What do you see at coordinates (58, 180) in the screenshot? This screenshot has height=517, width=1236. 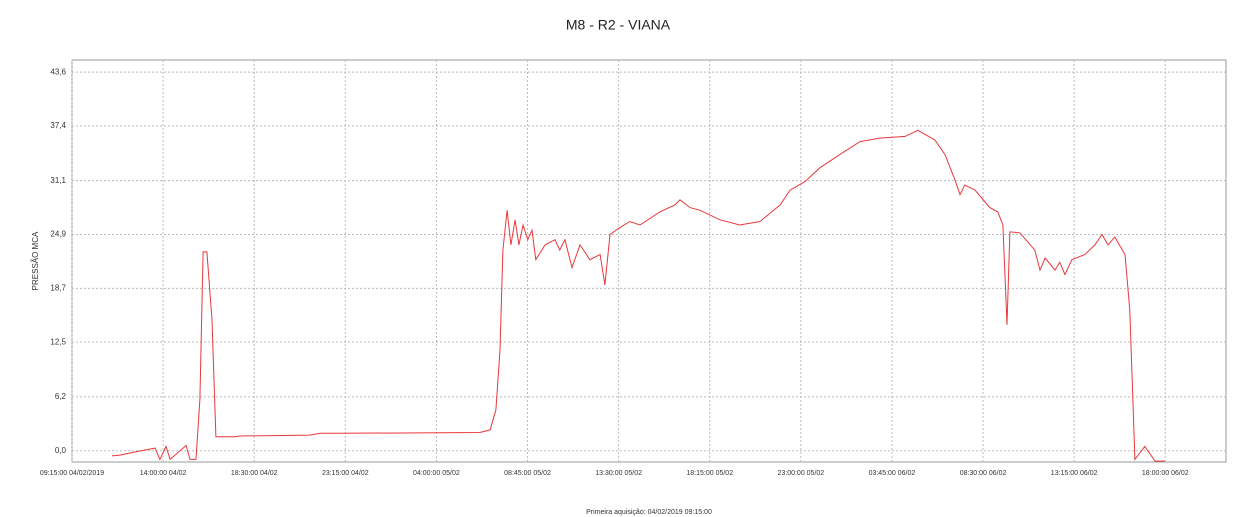 I see `y-tick-label: 31,1` at bounding box center [58, 180].